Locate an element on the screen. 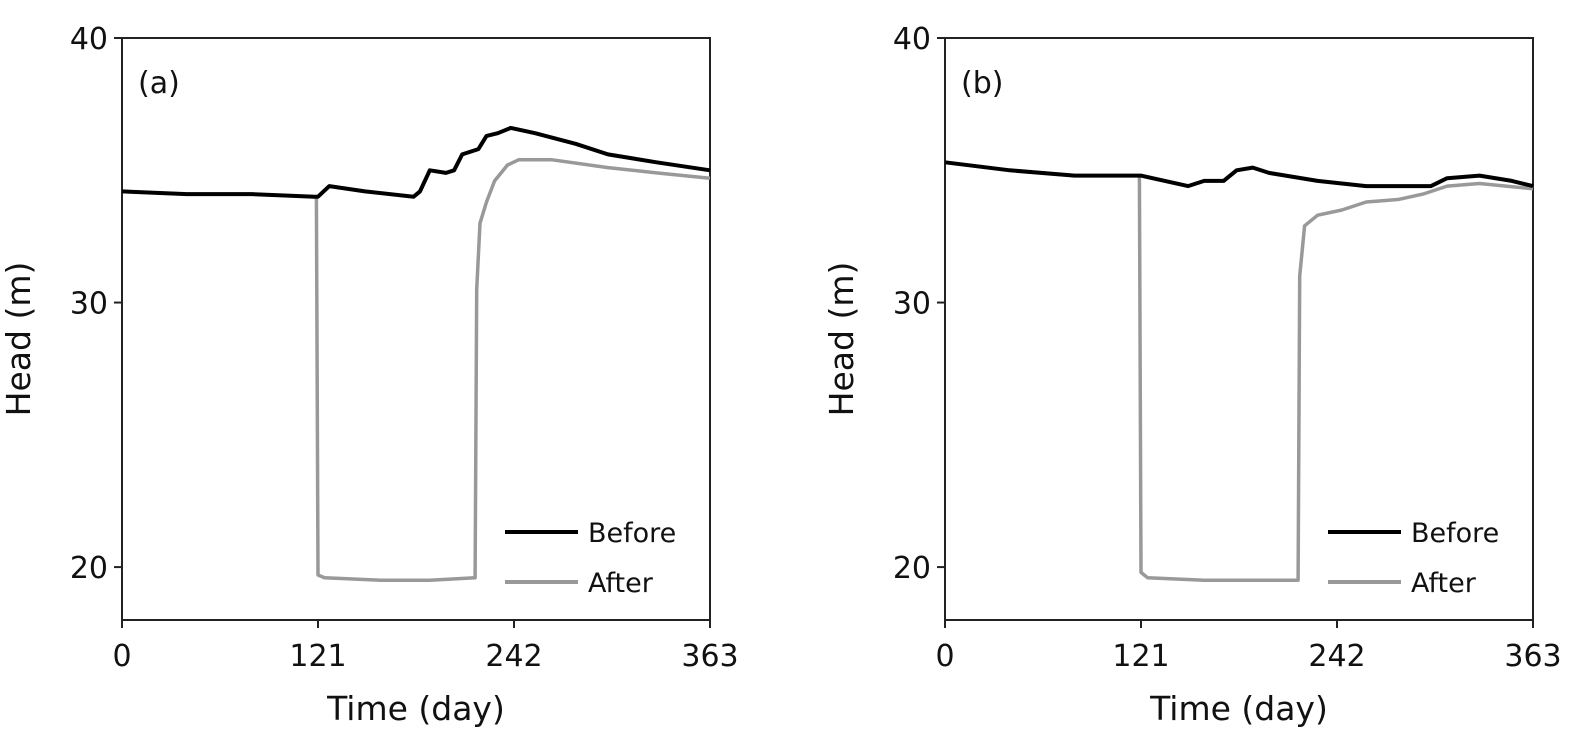  panel-label: (b) is located at coordinates (982, 83).